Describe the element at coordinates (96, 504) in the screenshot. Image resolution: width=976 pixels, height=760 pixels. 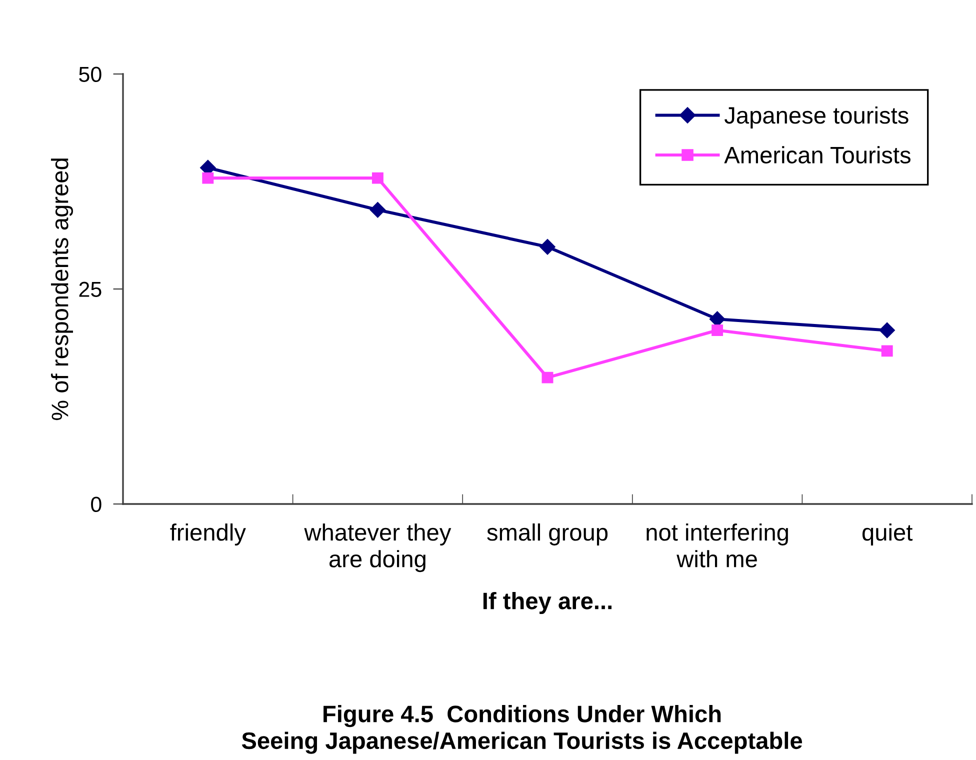
I see `y-tick-label: 0` at that location.